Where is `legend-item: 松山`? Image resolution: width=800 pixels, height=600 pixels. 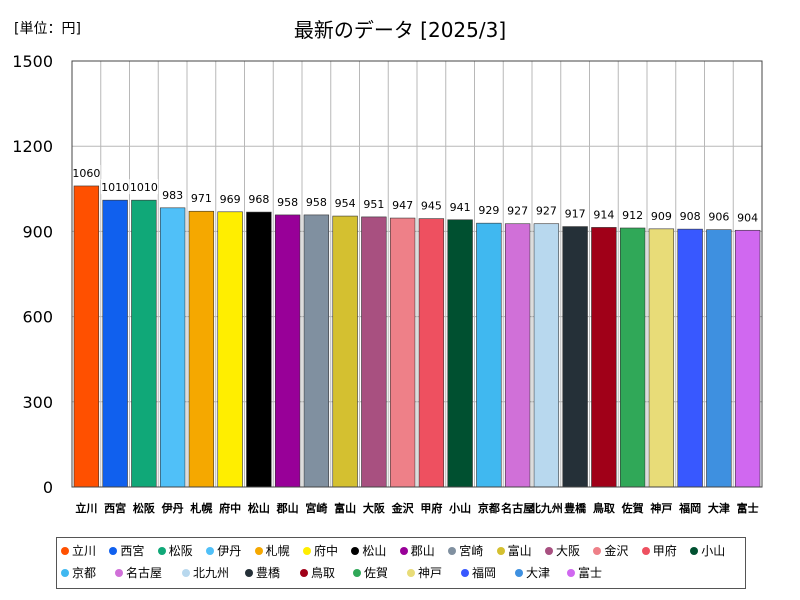 legend-item: 松山 is located at coordinates (368, 550).